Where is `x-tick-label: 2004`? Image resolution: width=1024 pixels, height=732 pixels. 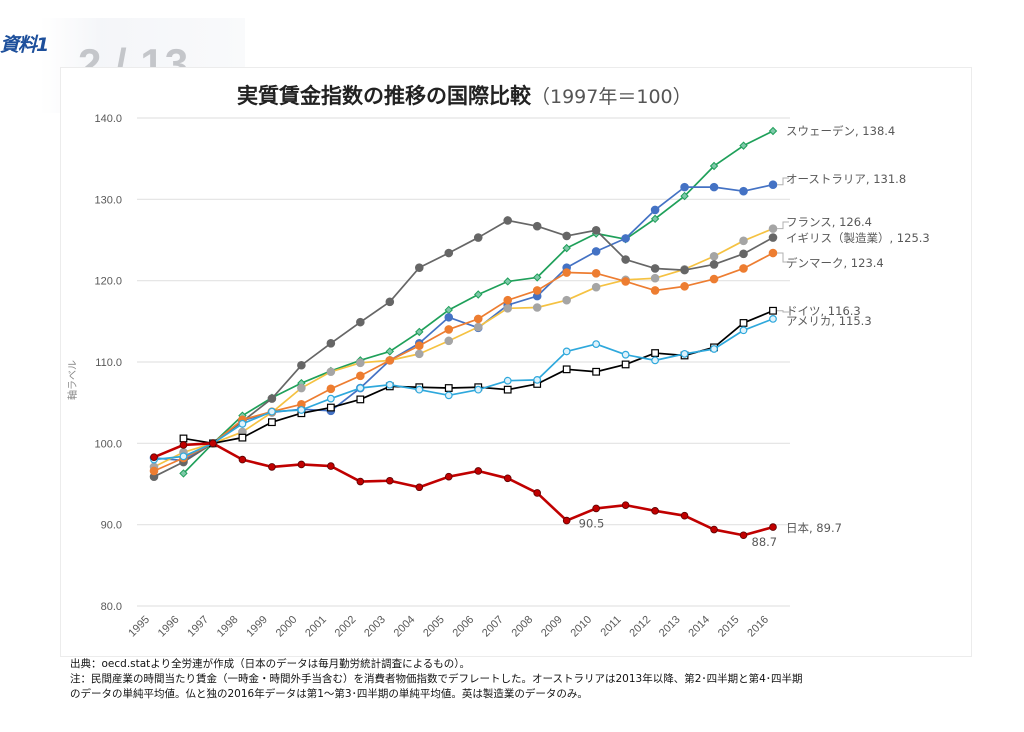
x-tick-label: 2004 is located at coordinates (405, 627).